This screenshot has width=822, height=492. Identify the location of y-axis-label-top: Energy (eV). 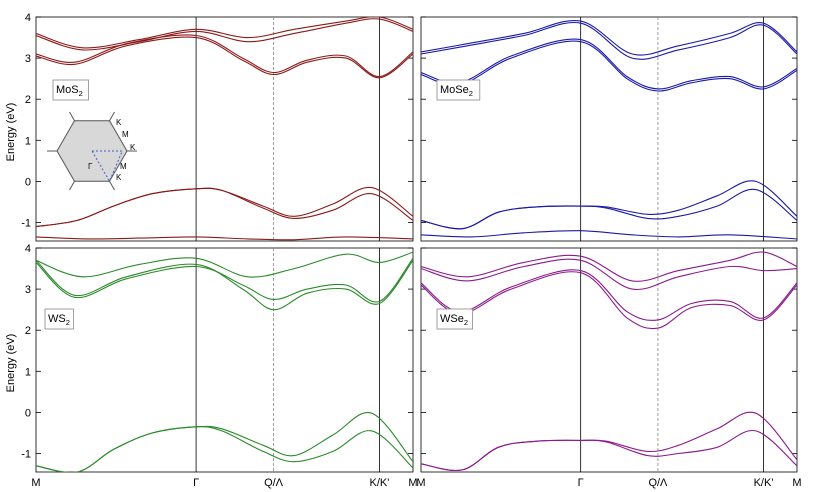
(11, 132).